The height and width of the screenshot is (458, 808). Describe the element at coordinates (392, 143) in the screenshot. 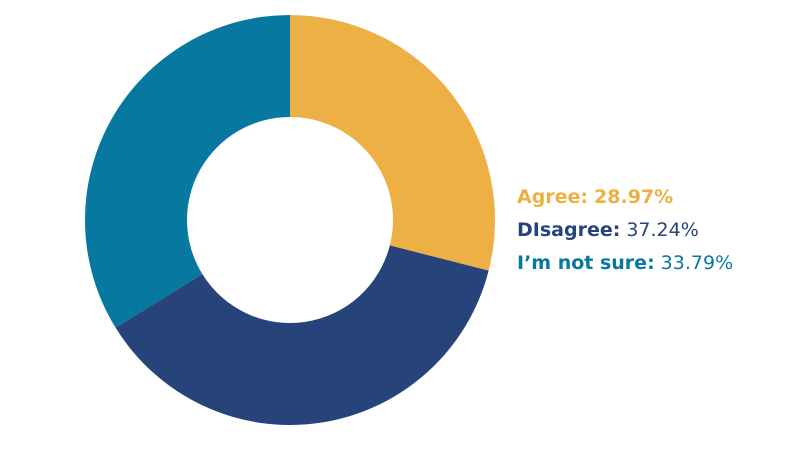

I see `slice` at that location.